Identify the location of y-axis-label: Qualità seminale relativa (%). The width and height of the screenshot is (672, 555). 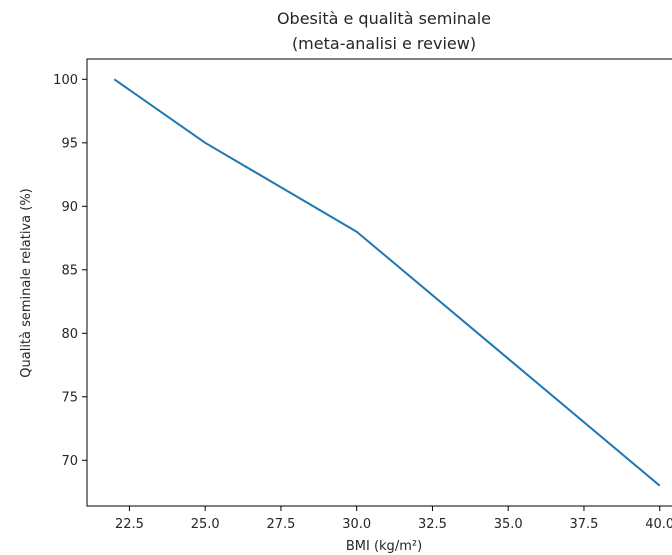
(26, 282).